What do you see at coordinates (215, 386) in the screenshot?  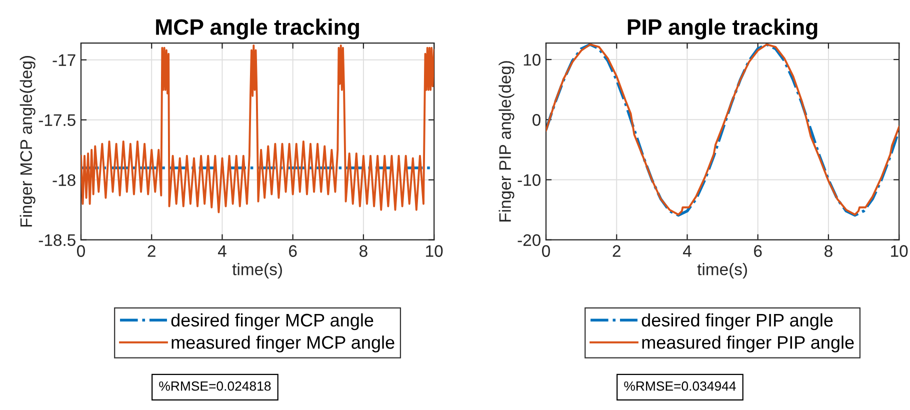 I see `text: %RMSE=0.024818` at bounding box center [215, 386].